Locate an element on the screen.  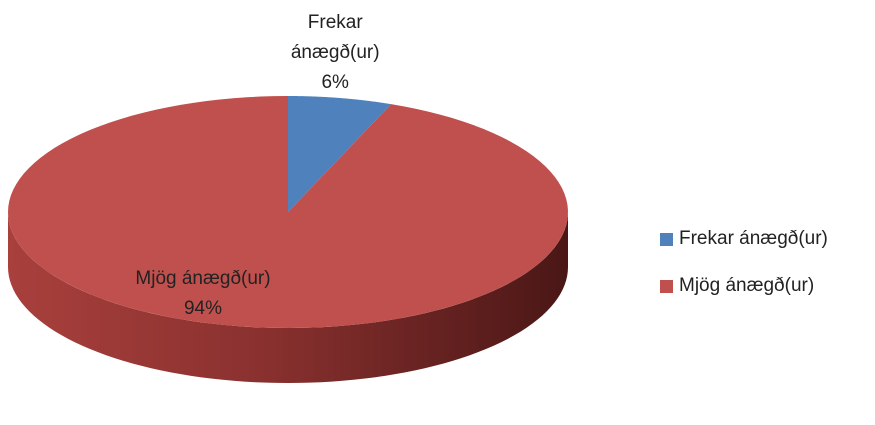
data-label: Frekar ánægð(ur) 6% is located at coordinates (335, 53).